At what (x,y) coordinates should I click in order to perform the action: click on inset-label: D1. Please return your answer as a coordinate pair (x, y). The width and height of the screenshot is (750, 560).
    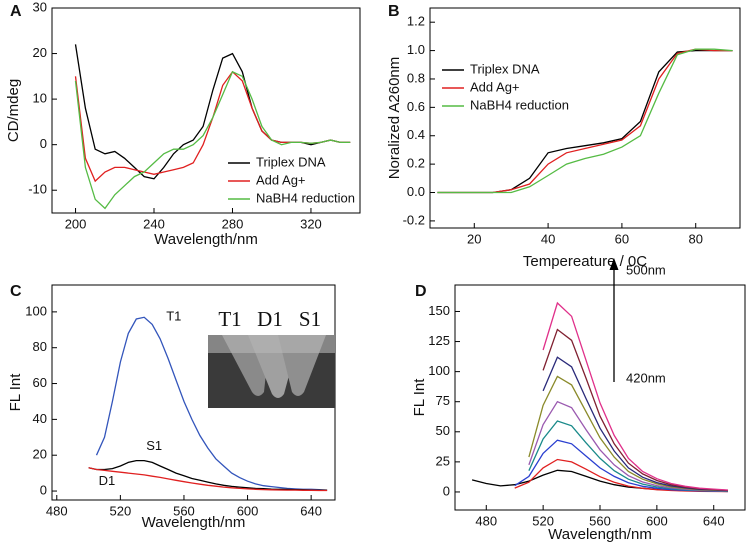
    Looking at the image, I should click on (270, 319).